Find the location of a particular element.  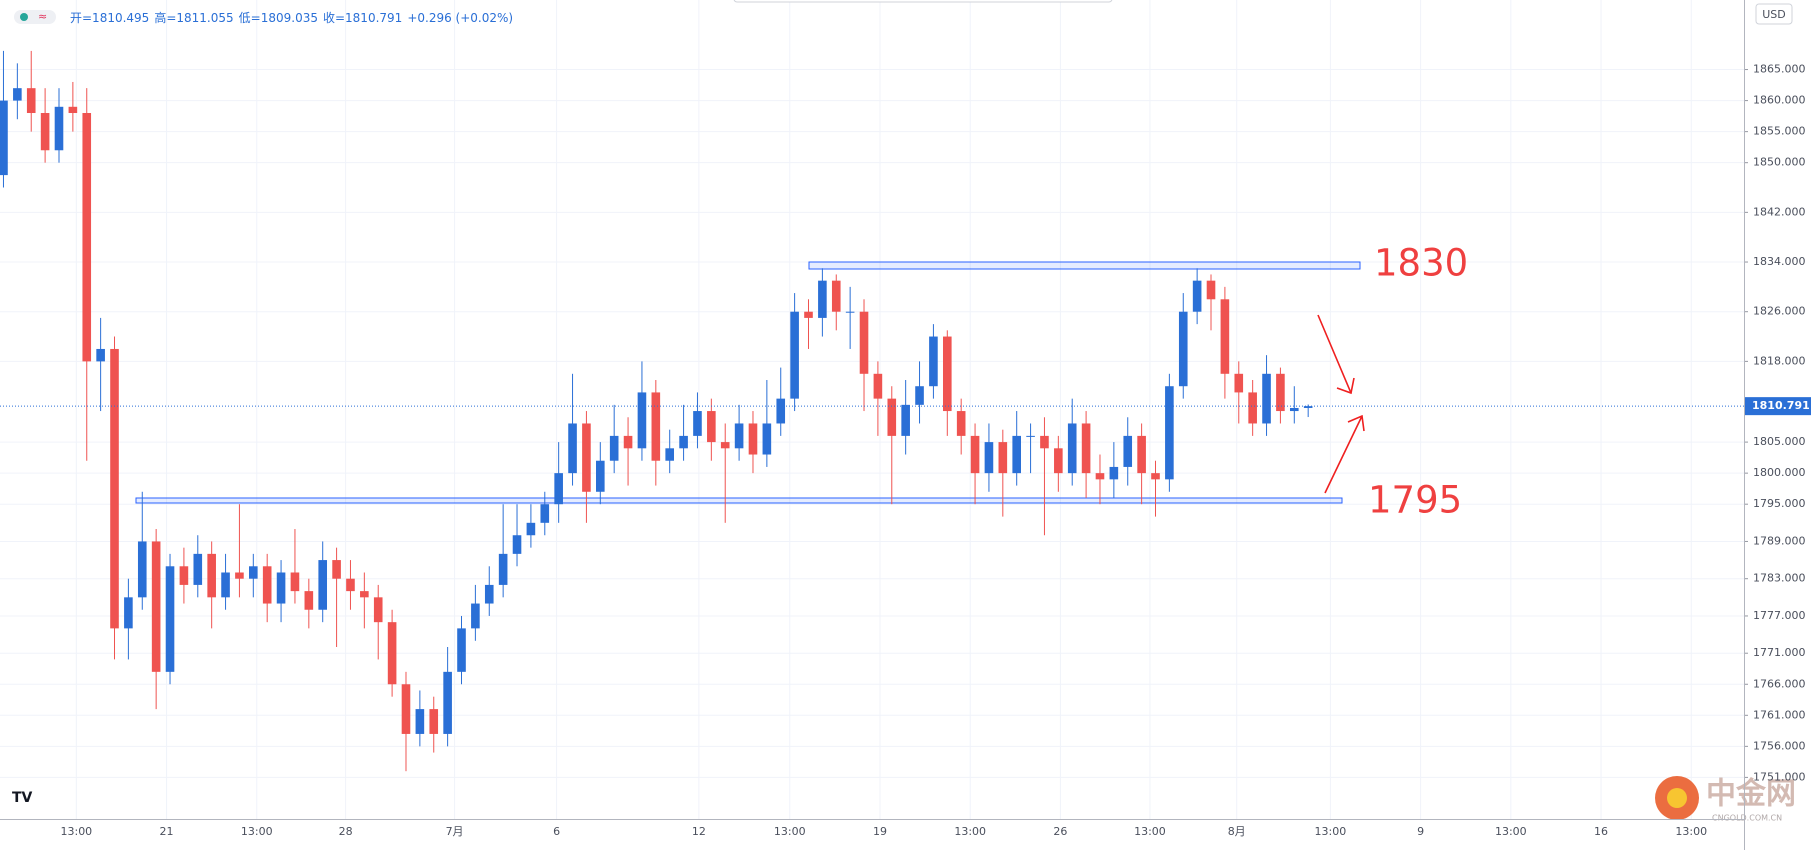

status-item: 高=1811.055 is located at coordinates (194, 18).